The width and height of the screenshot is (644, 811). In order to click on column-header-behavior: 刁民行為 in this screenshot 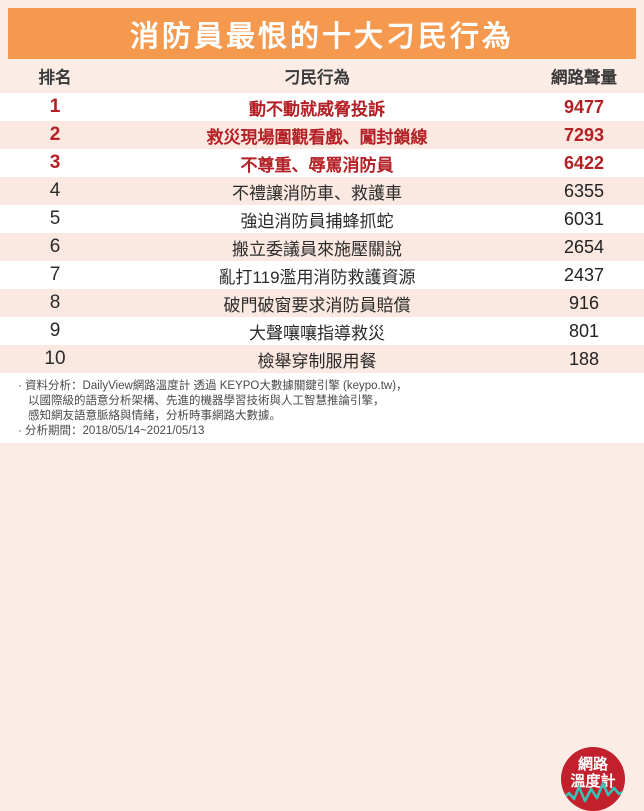, I will do `click(317, 78)`.